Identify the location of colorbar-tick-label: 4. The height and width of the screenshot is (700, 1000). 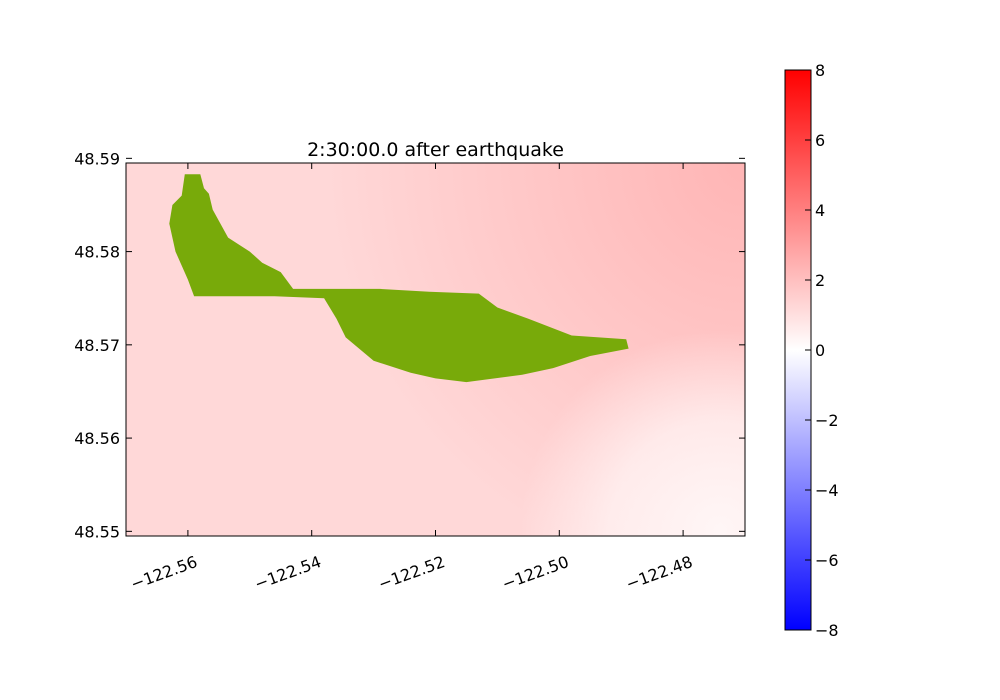
(820, 210).